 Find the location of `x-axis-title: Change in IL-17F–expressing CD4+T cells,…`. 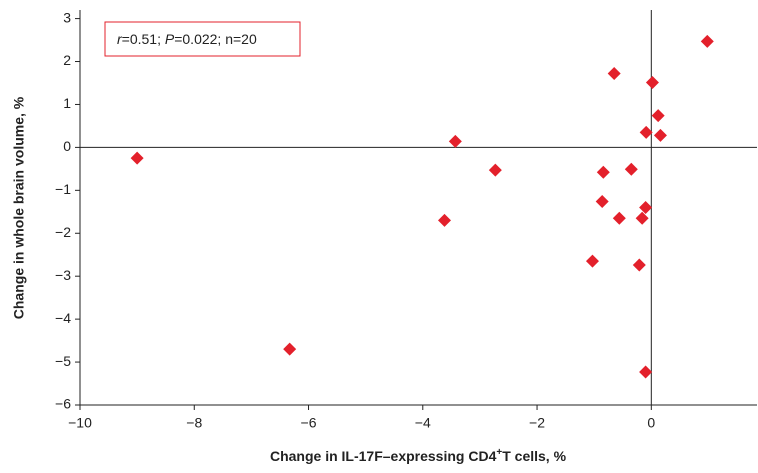

x-axis-title: Change in IL-17F–expressing CD4+T cells,… is located at coordinates (418, 455).